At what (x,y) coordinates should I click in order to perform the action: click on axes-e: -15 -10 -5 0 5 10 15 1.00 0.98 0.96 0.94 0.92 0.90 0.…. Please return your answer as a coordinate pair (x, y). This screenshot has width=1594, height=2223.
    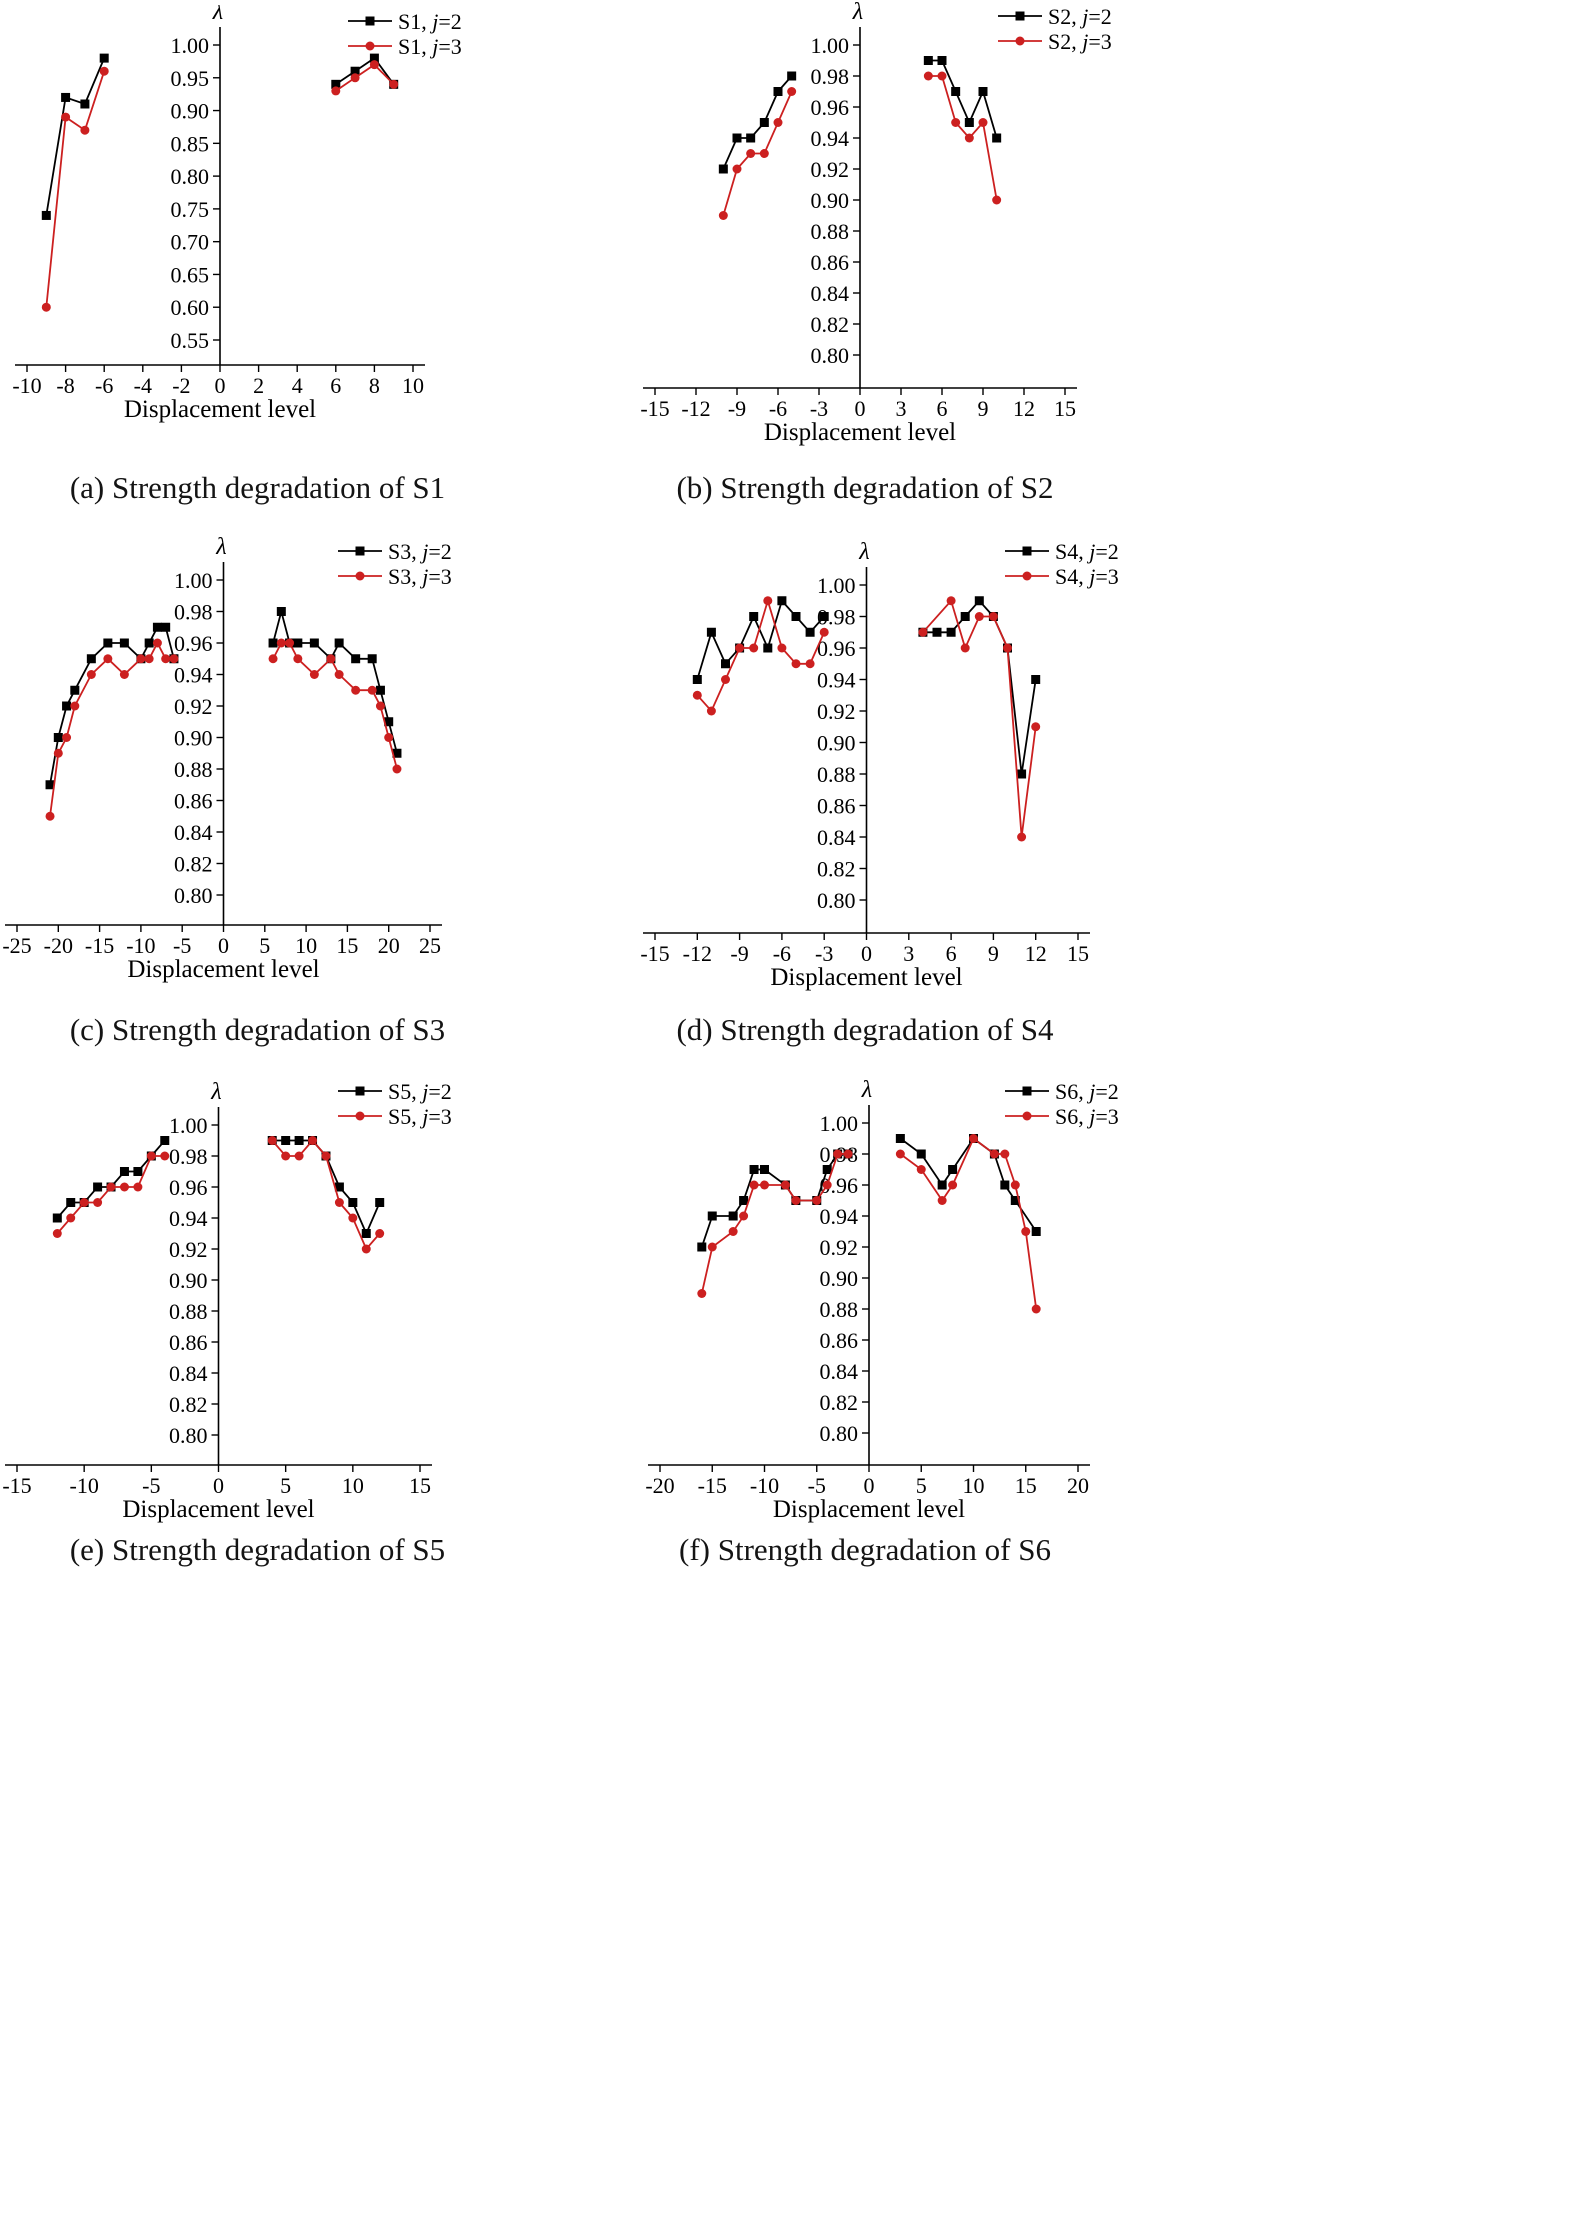
    Looking at the image, I should click on (217, 1302).